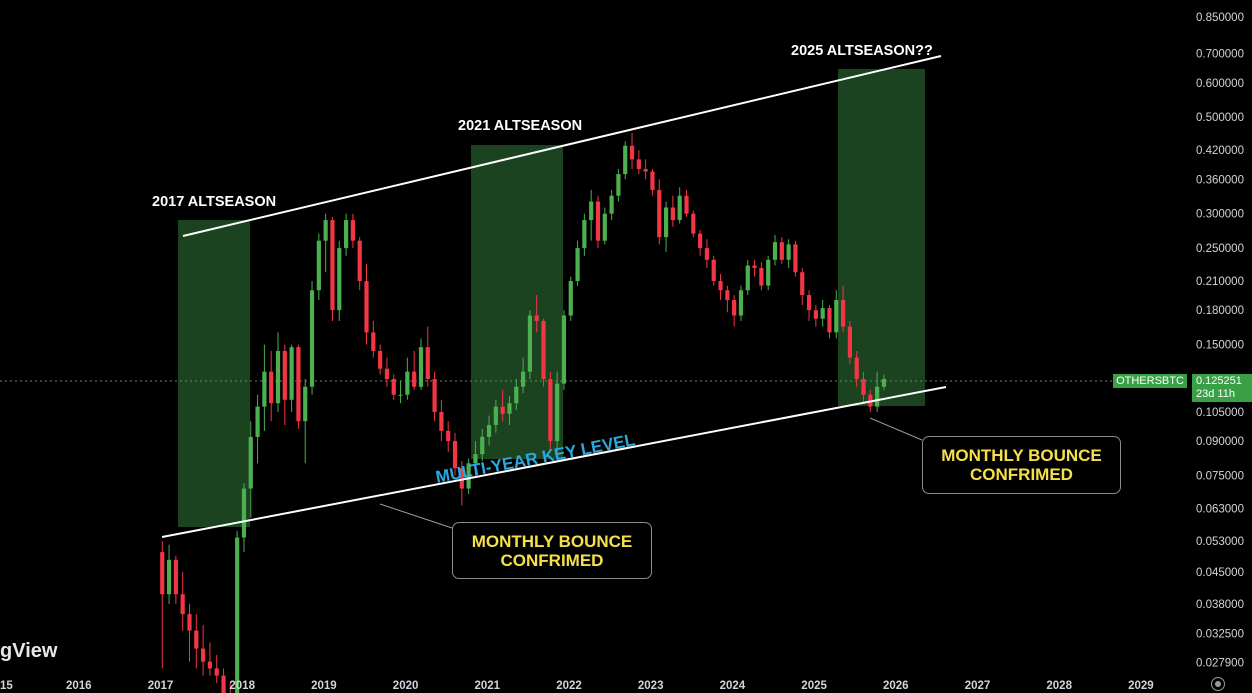 The height and width of the screenshot is (693, 1252). I want to click on x-tick-label: 2028, so click(1059, 686).